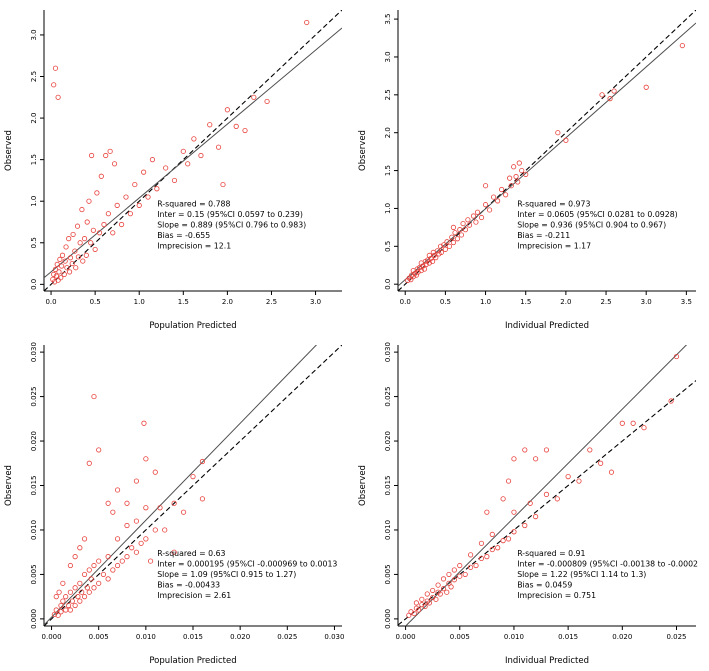  Describe the element at coordinates (315, 302) in the screenshot. I see `x-tick-label: 3.0` at that location.